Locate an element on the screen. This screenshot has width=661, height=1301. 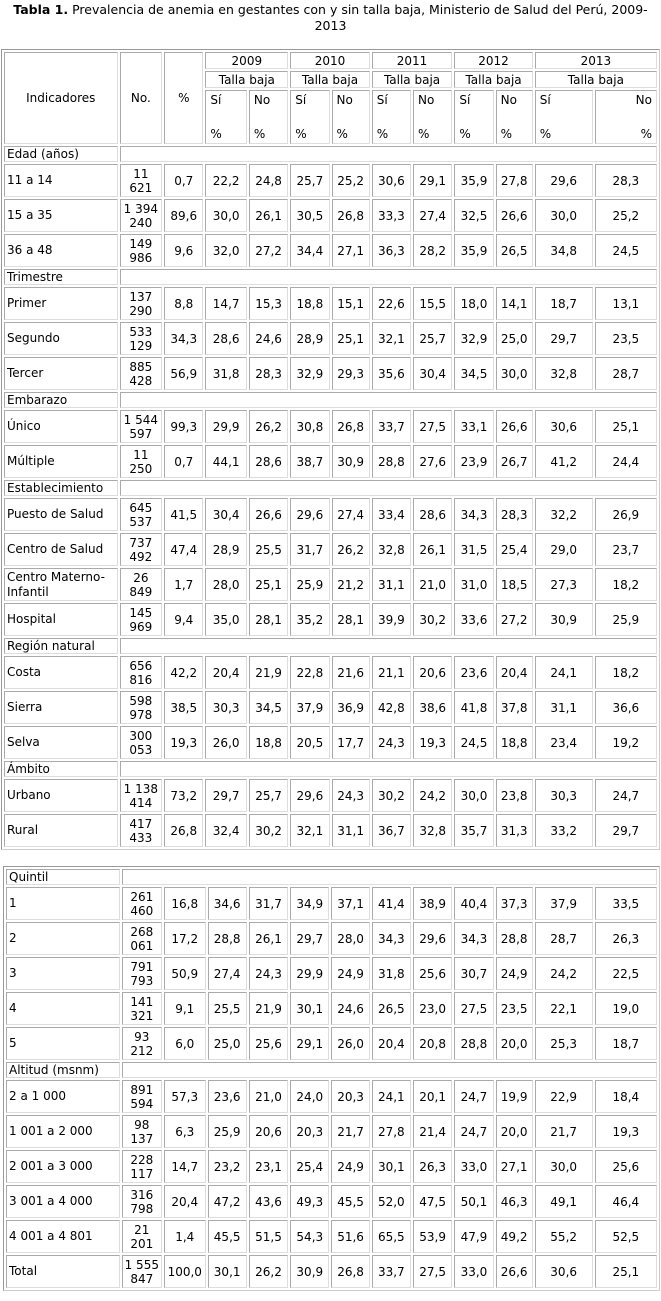
row-label: Tercer is located at coordinates (61, 373).